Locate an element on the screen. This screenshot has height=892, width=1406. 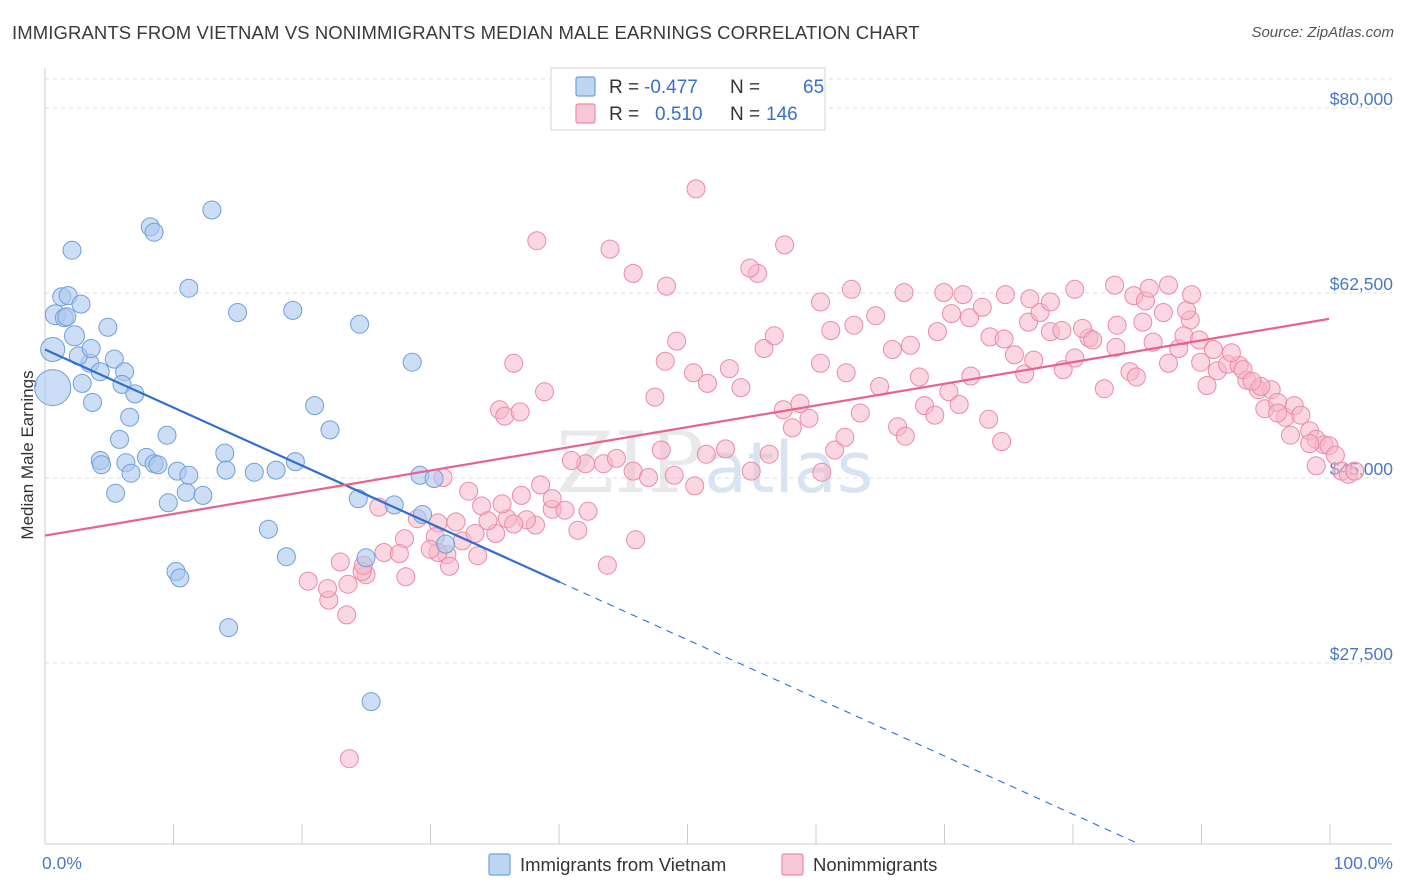
y-tick-label: $80,000 is located at coordinates (1362, 99).